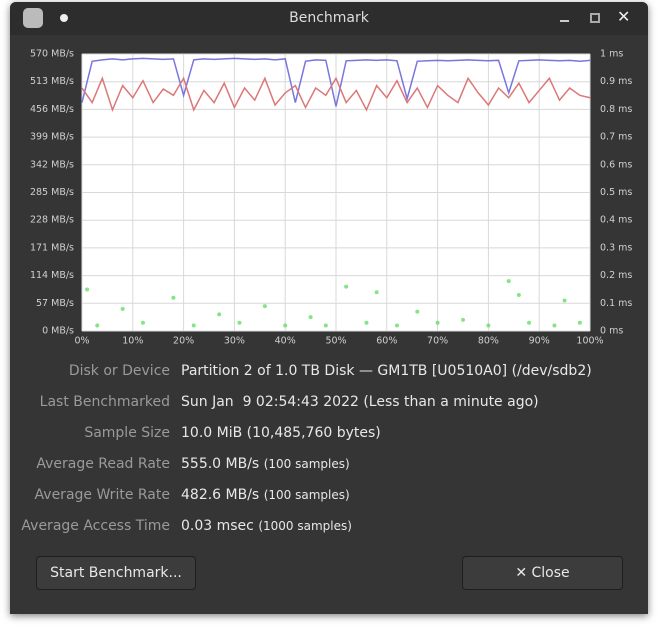  What do you see at coordinates (335, 341) in the screenshot?
I see `x-tick-label: 50%` at bounding box center [335, 341].